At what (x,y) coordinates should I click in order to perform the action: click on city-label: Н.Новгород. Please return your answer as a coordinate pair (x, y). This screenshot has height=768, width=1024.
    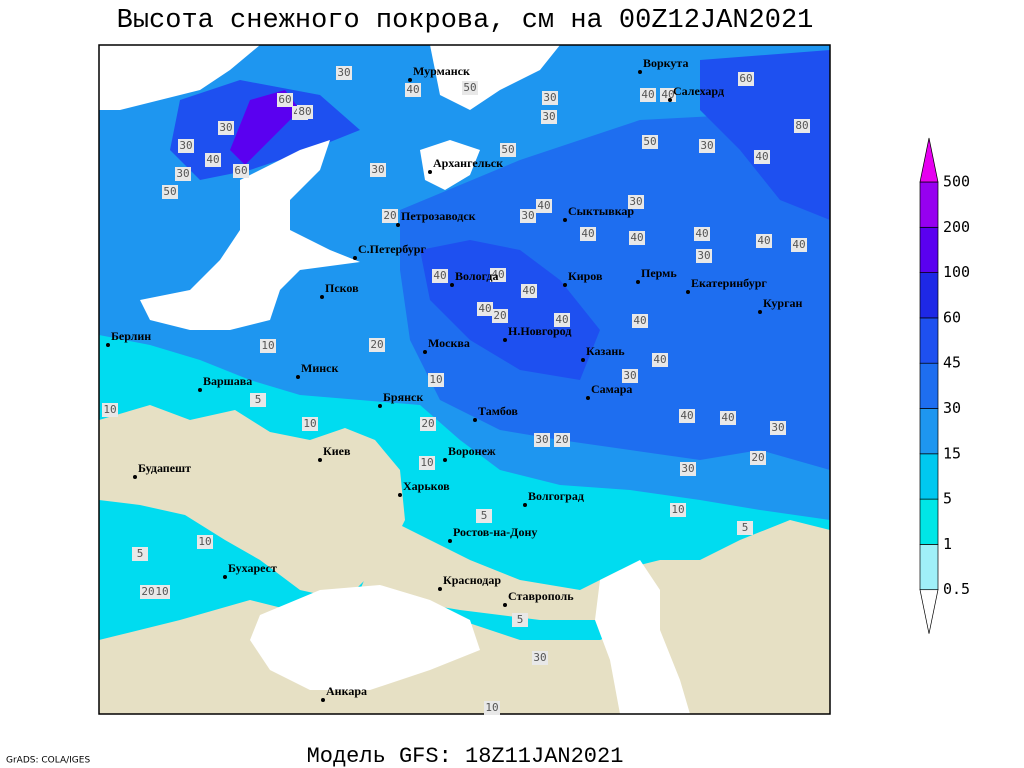
    Looking at the image, I should click on (539, 331).